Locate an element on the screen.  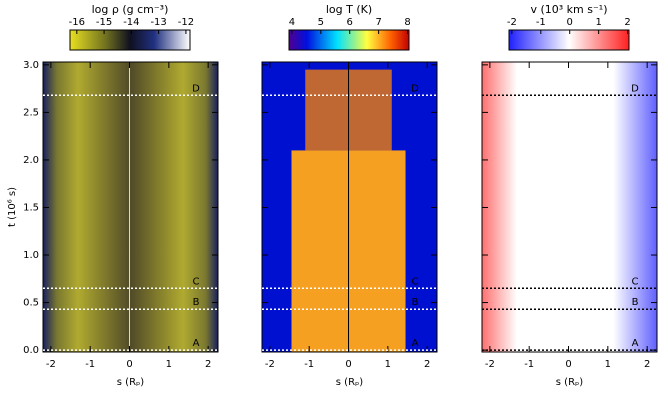
colorbar-tick-label: -1 is located at coordinates (541, 22).